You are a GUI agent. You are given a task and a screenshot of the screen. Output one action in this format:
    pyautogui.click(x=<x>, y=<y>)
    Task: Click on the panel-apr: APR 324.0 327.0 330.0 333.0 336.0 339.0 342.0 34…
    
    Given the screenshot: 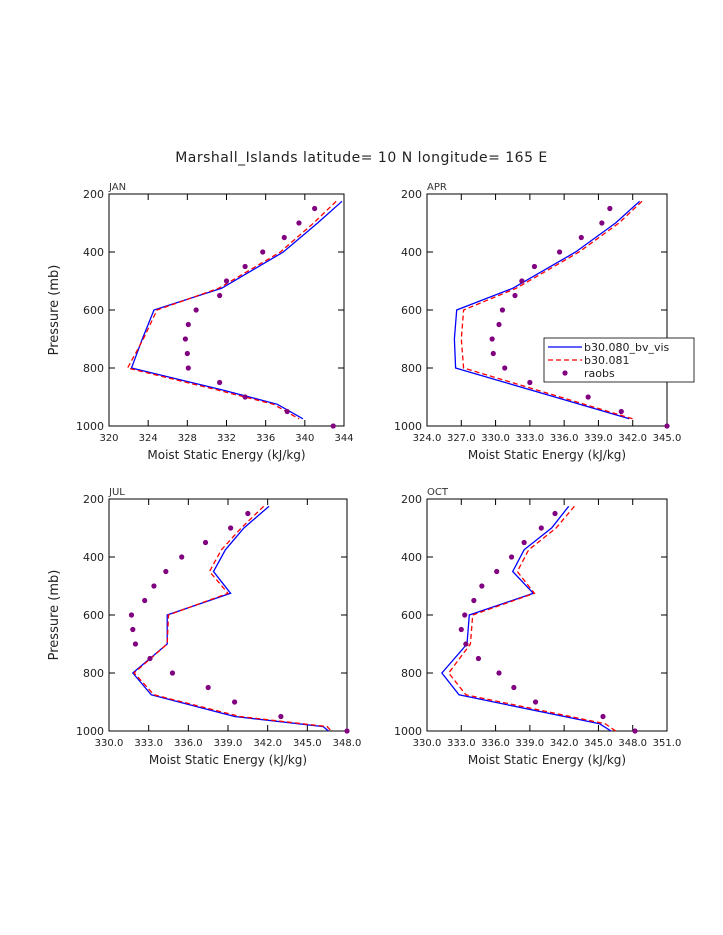 What is the action you would take?
    pyautogui.click(x=537, y=322)
    